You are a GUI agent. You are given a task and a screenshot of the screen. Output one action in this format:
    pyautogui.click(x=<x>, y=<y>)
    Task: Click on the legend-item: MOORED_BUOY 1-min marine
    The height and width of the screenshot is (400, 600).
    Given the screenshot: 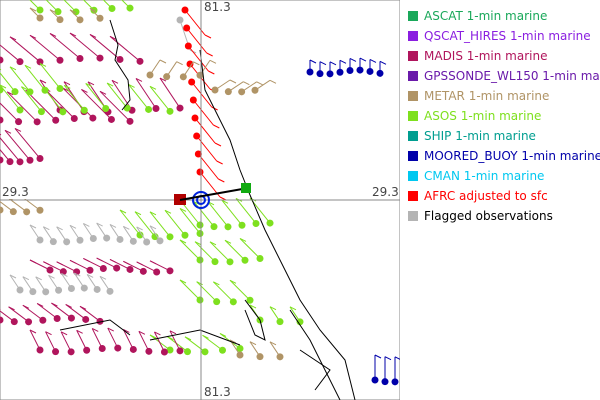 What is the action you would take?
    pyautogui.click(x=504, y=156)
    